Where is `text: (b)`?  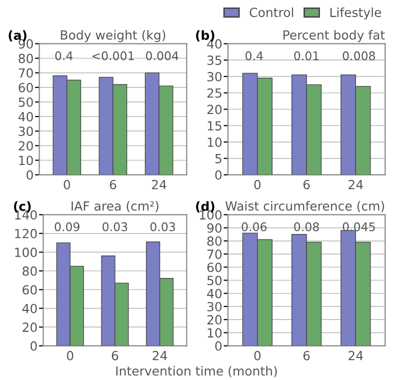
text: (b) is located at coordinates (205, 36).